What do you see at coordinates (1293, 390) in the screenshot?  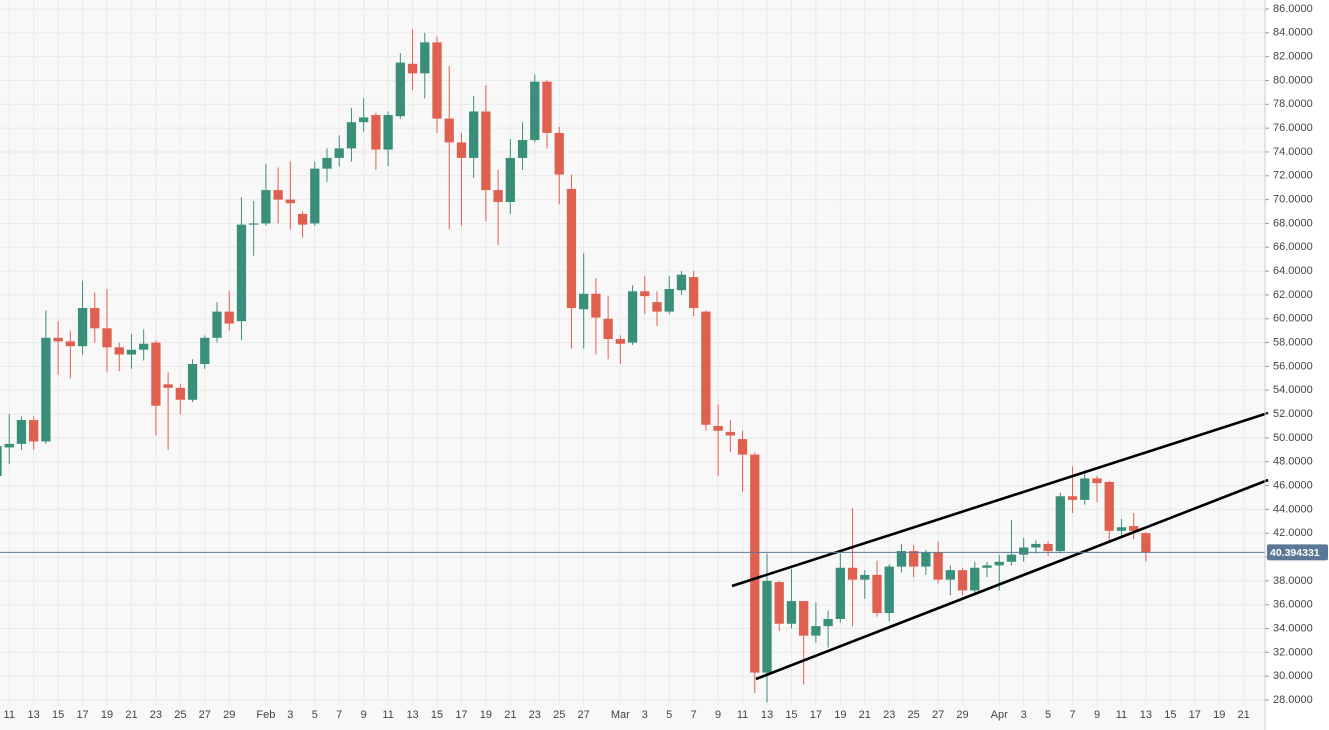 I see `y-tick-label: 54.0000` at bounding box center [1293, 390].